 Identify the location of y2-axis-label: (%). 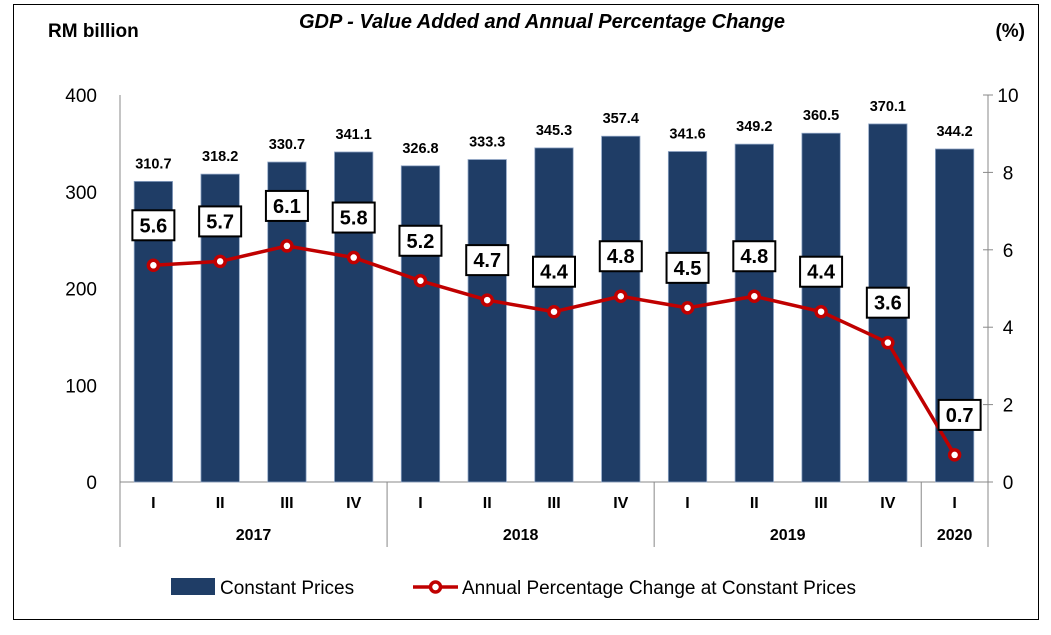
(1010, 31).